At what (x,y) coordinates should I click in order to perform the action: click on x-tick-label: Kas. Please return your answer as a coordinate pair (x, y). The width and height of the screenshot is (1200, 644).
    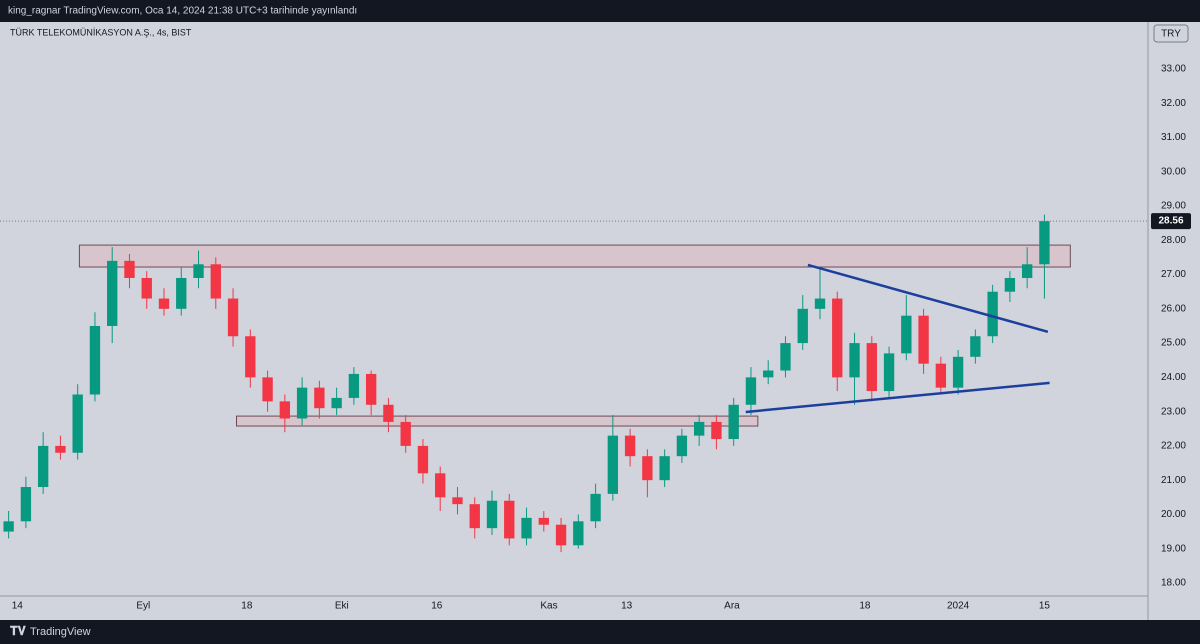
    Looking at the image, I should click on (548, 606).